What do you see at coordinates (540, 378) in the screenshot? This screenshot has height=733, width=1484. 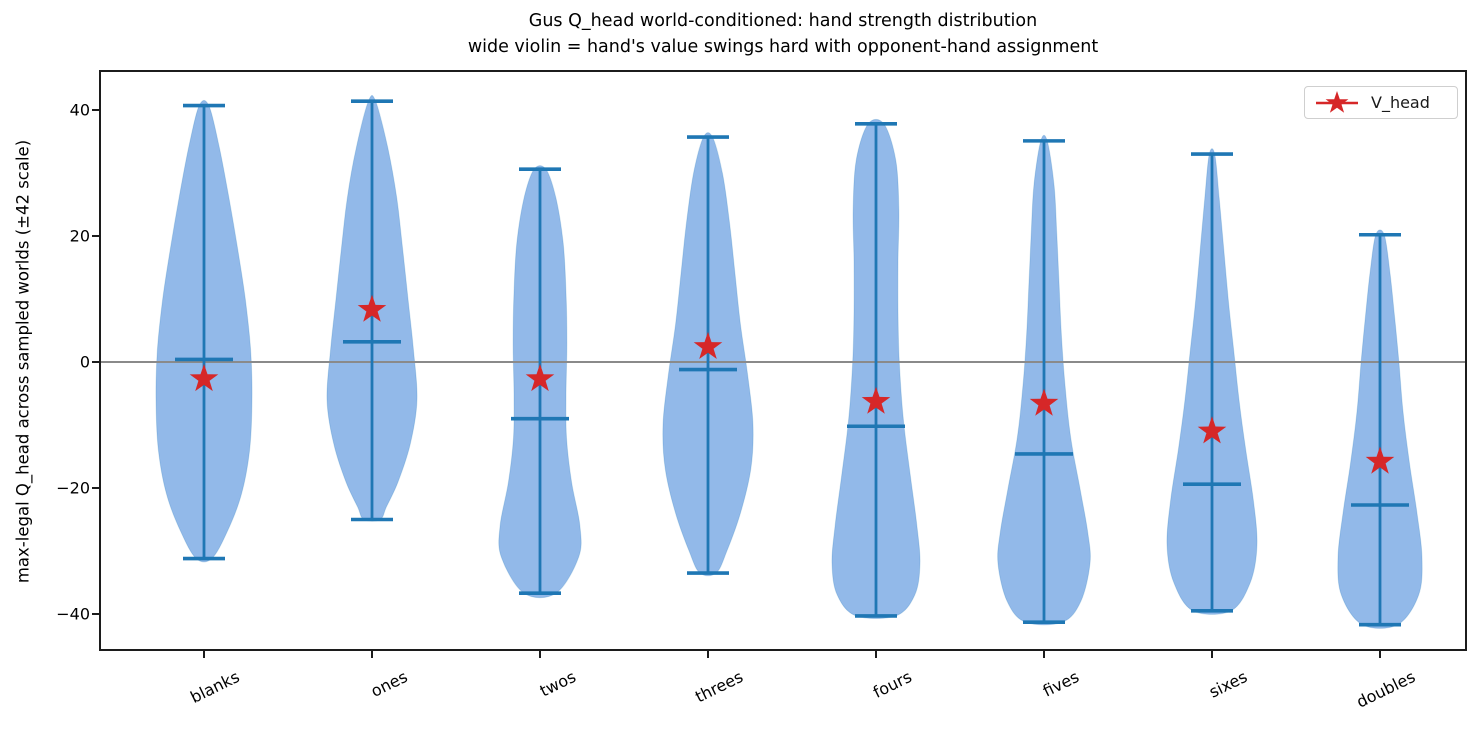 I see `v-head-star-twos` at bounding box center [540, 378].